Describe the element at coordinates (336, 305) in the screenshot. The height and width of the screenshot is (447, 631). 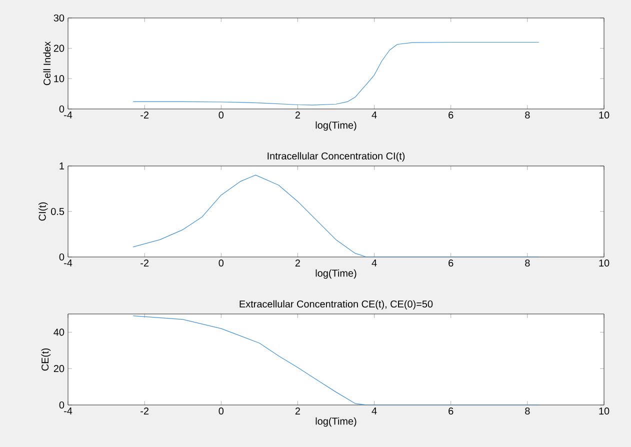
I see `chart-title: Extracellular Concentration CE(t), CE(0)=50` at that location.